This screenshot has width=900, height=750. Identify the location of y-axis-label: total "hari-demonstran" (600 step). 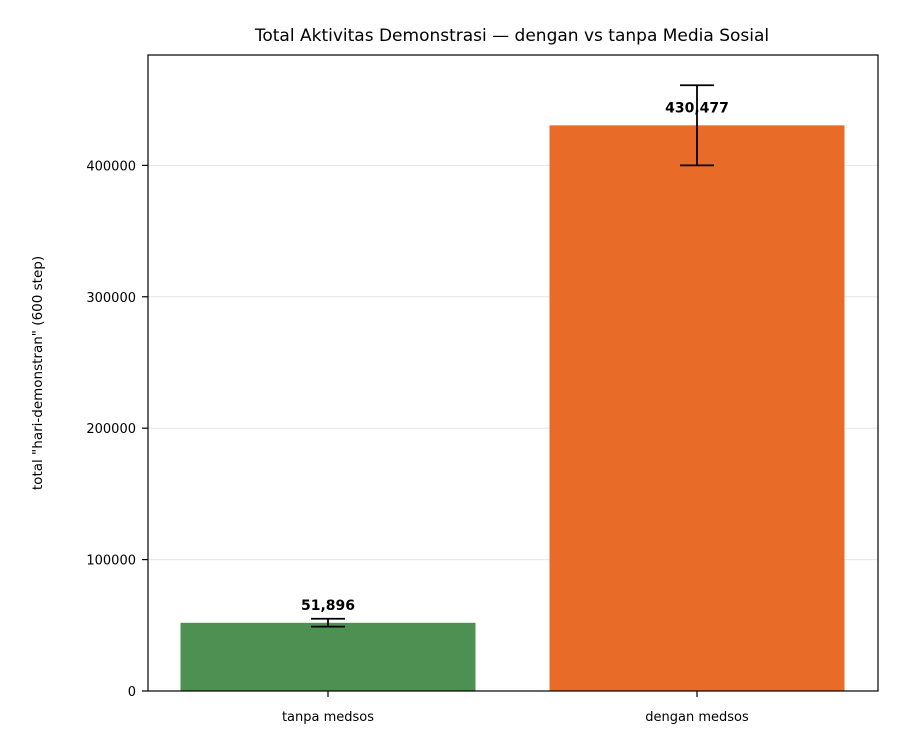
(38, 373).